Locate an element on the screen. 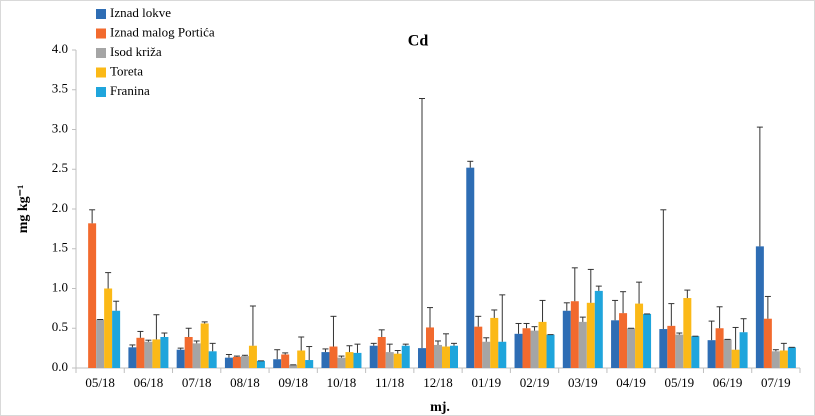 The height and width of the screenshot is (416, 815). y-tick-label: 2.0 is located at coordinates (60, 207).